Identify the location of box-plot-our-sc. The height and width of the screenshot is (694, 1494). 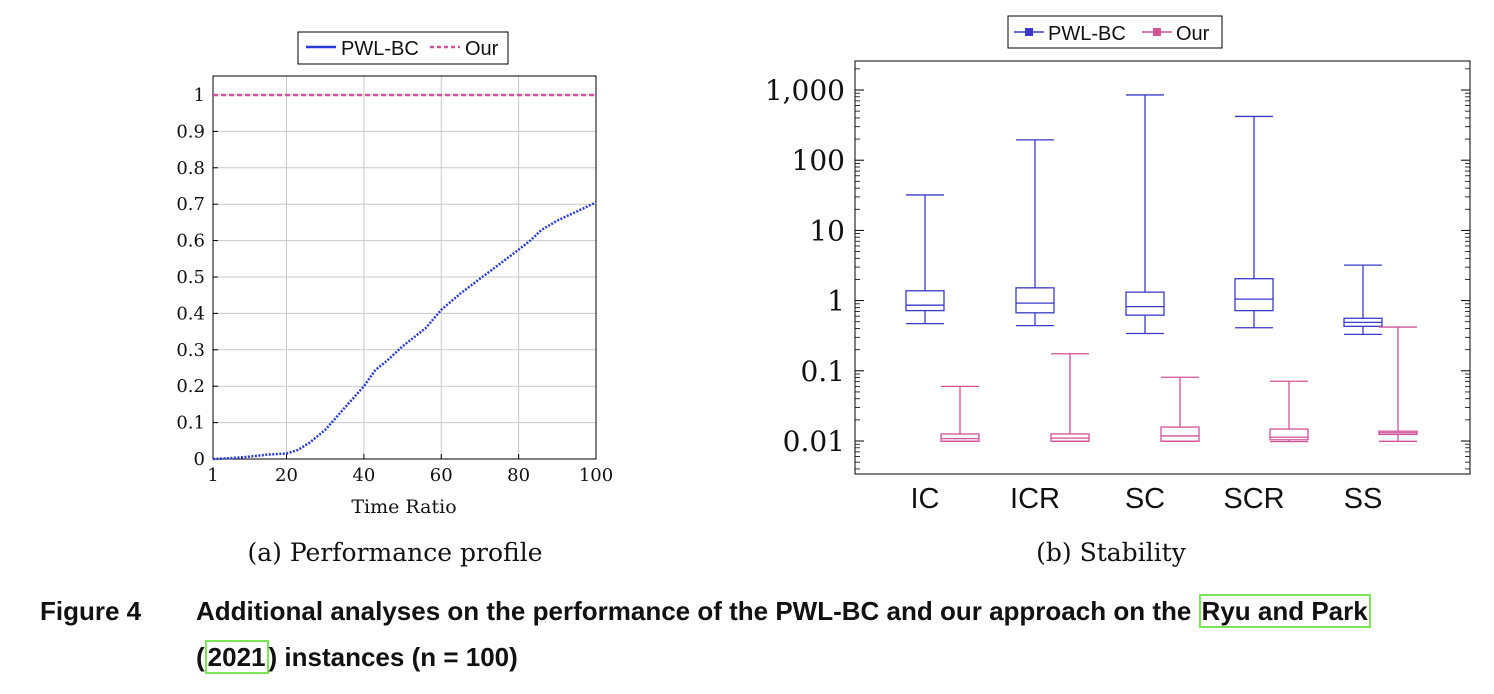
(1180, 409).